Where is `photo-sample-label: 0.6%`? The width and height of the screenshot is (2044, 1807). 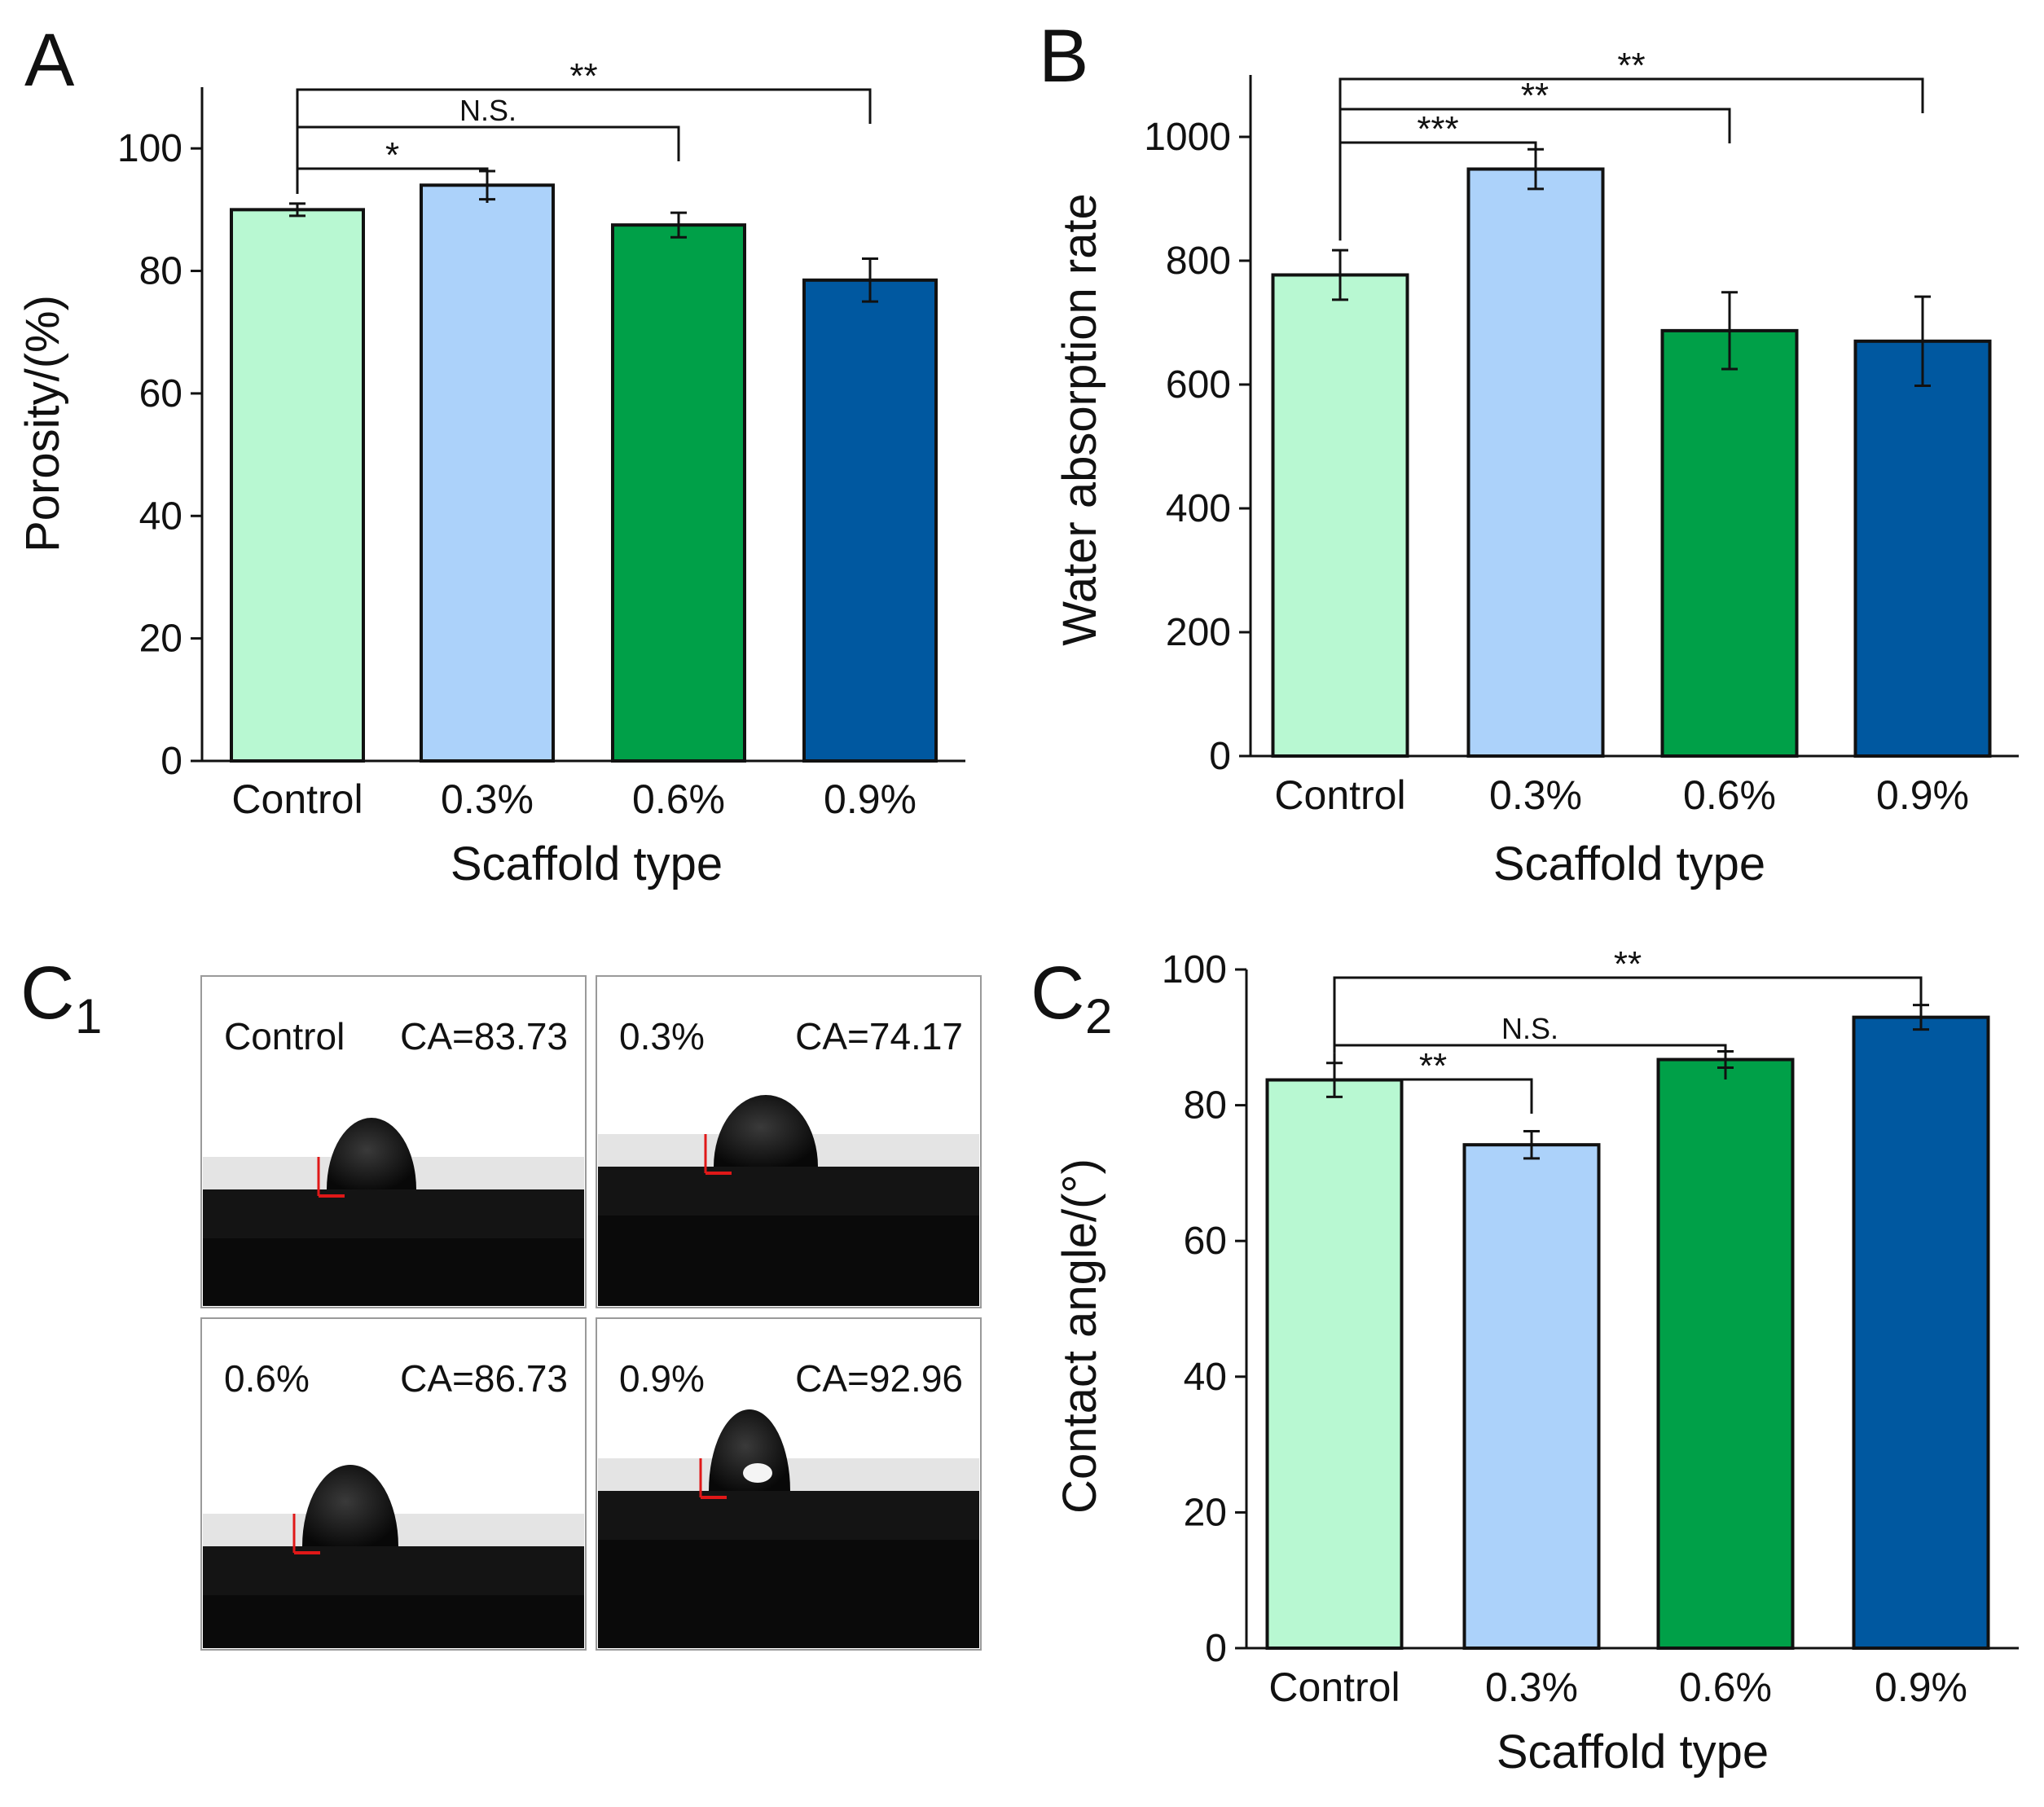 photo-sample-label: 0.6% is located at coordinates (267, 1378).